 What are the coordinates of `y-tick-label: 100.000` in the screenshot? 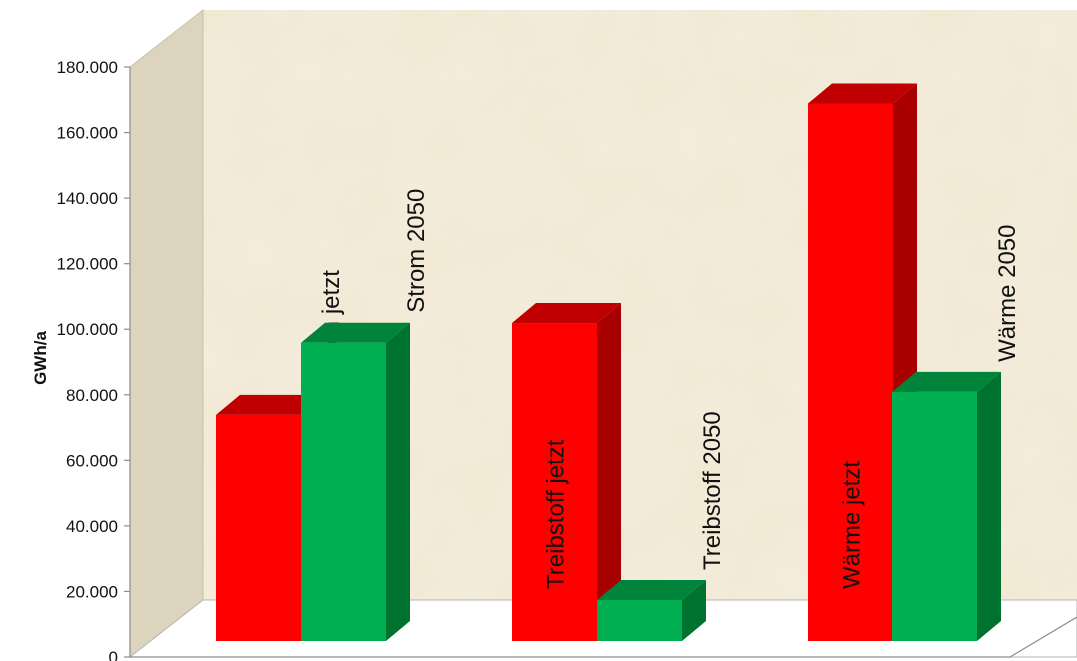 It's located at (87, 329).